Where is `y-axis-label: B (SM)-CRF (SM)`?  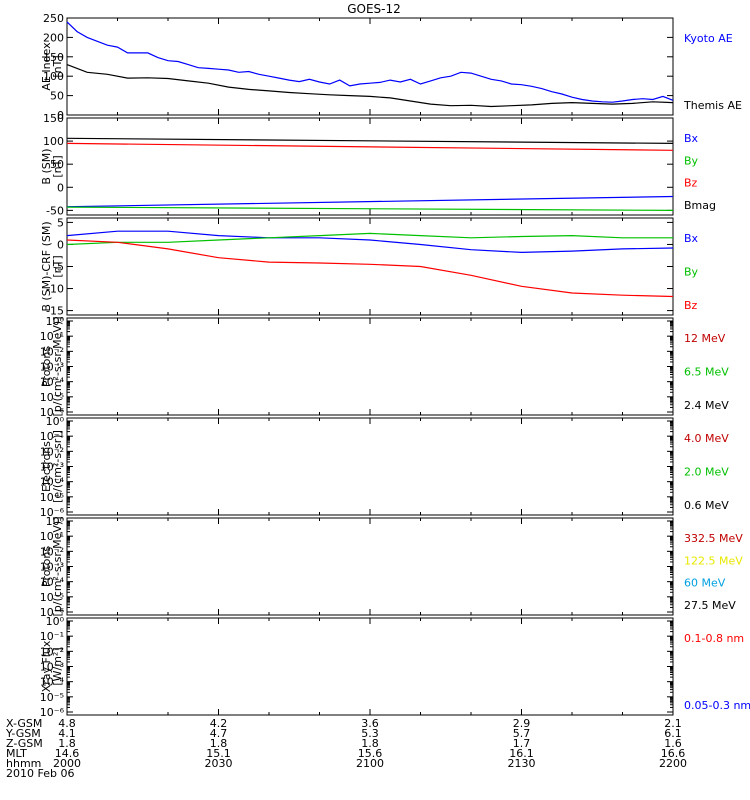
y-axis-label: B (SM)-CRF (SM) is located at coordinates (46, 266).